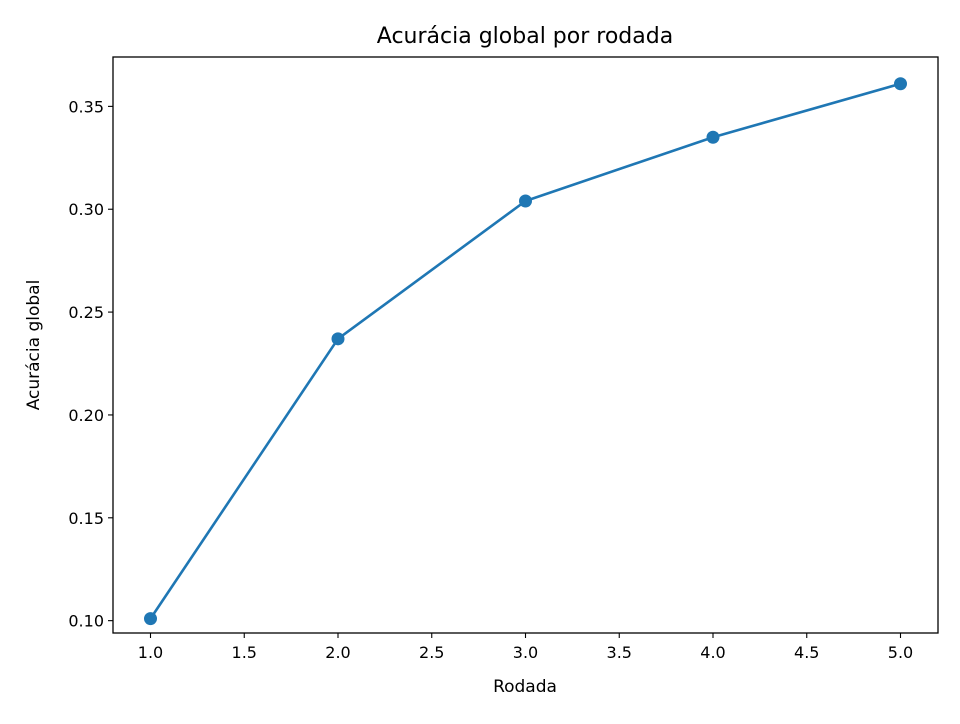 The width and height of the screenshot is (960, 724). Describe the element at coordinates (900, 652) in the screenshot. I see `x-tick-label: 5.0` at that location.